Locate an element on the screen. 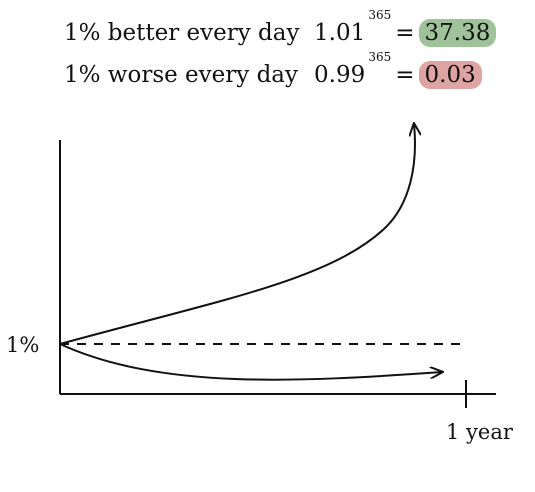  better-exponent: 365 is located at coordinates (380, 15).